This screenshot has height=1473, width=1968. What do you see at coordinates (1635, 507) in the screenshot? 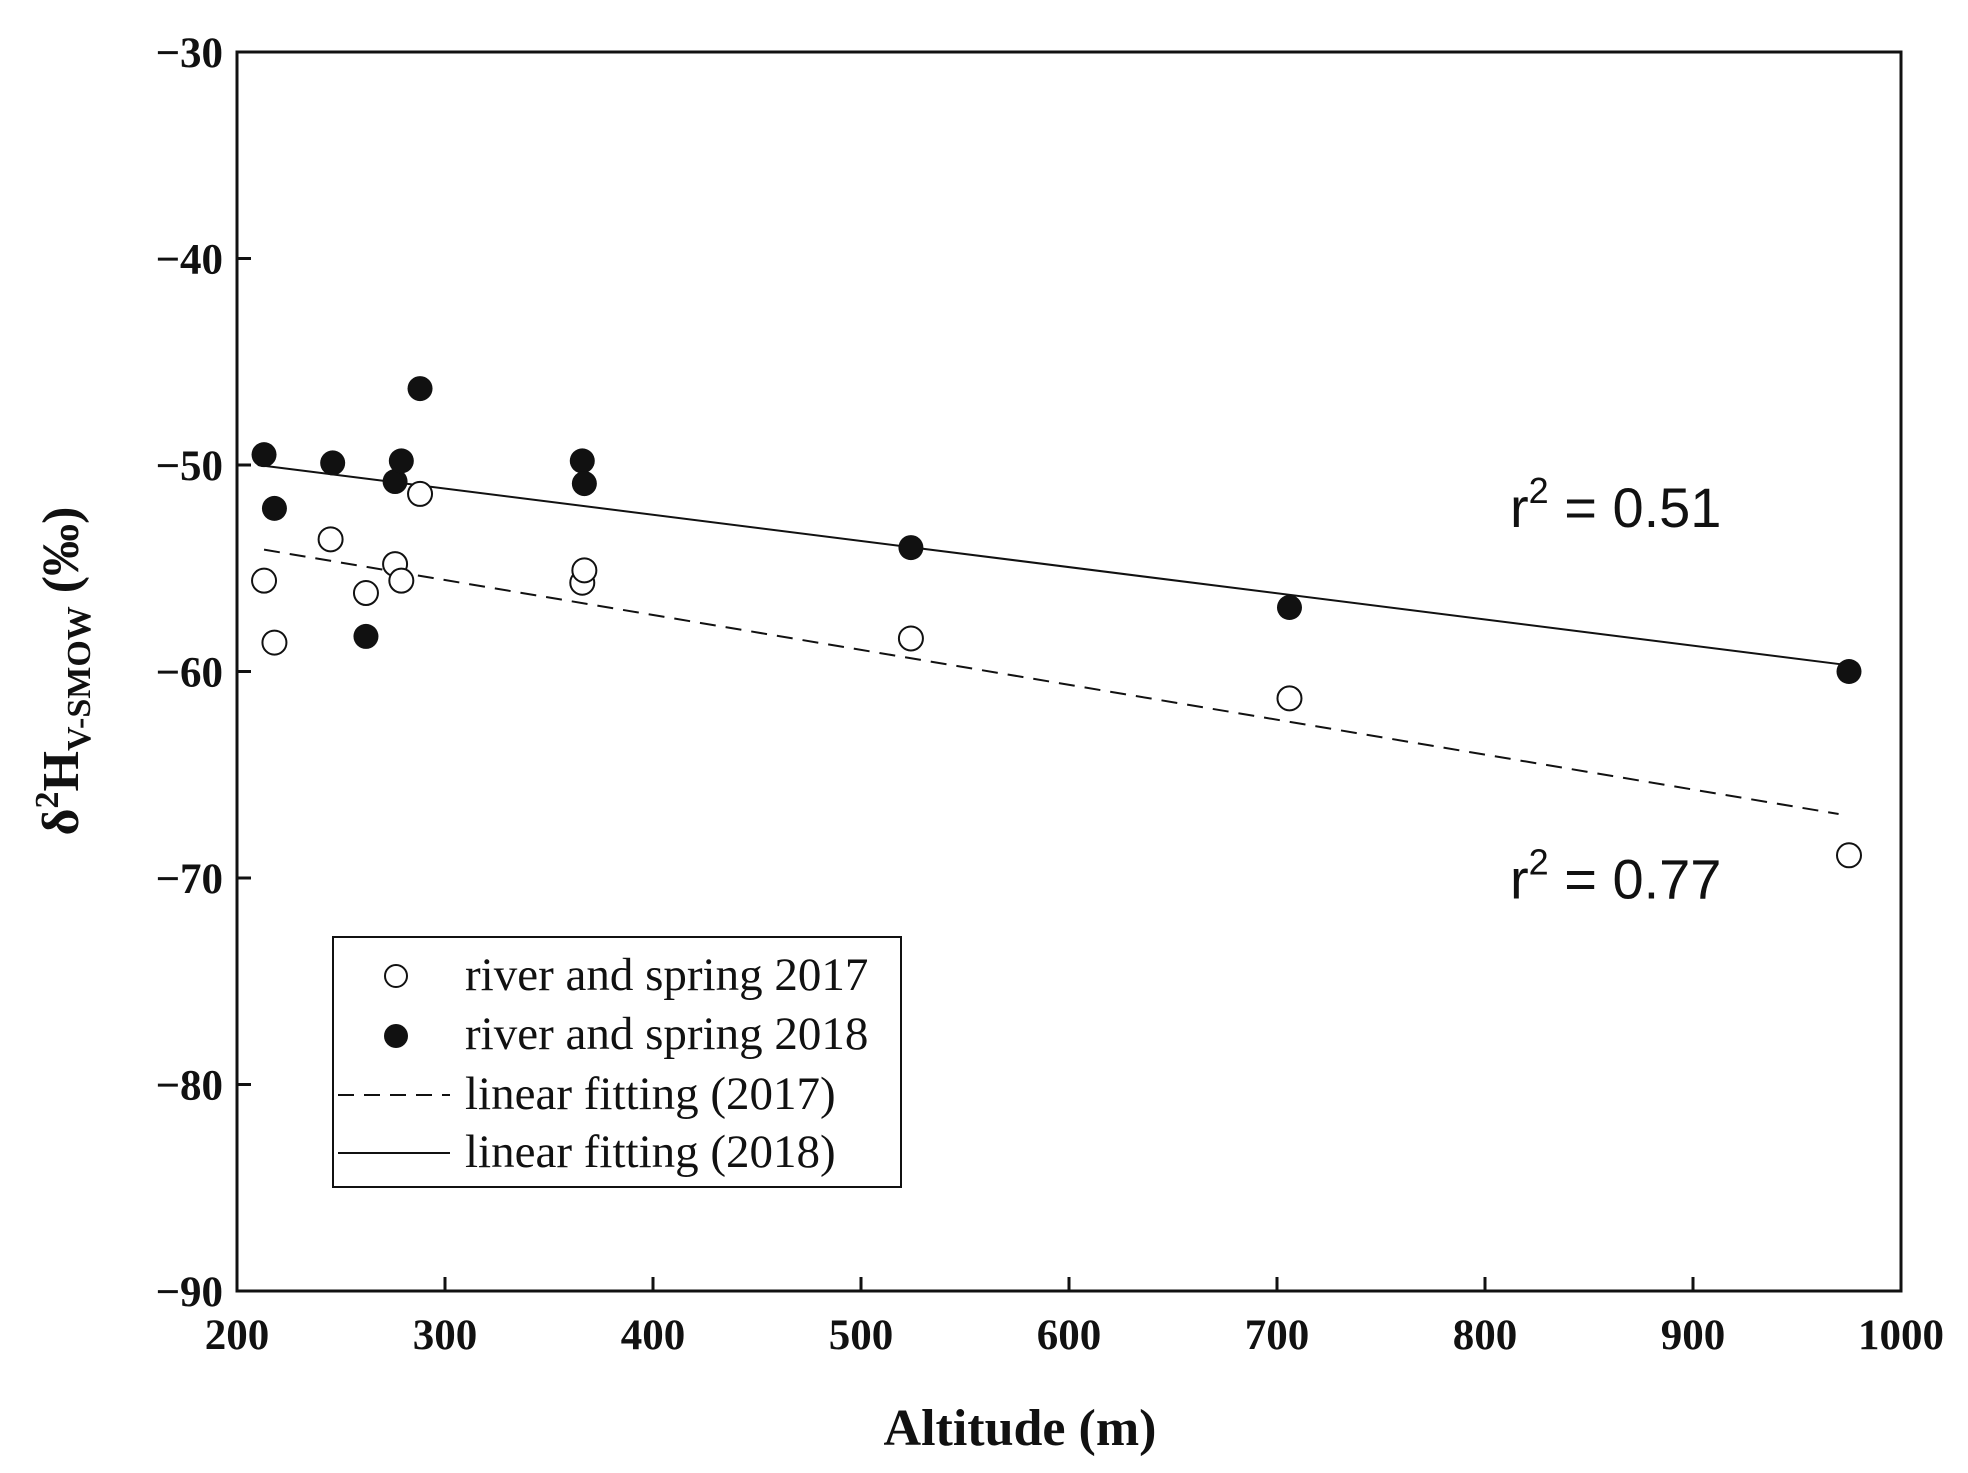
I see `r-value: = 0.51` at bounding box center [1635, 507].